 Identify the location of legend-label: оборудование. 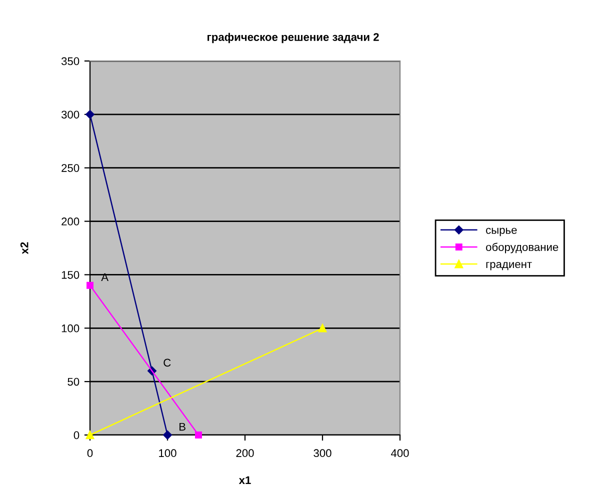
(522, 248).